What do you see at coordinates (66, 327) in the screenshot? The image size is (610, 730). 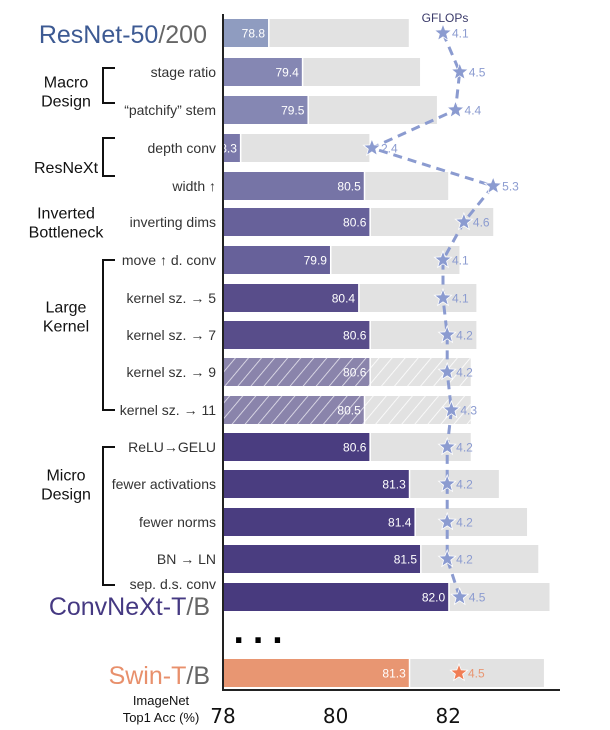 I see `group-label: Kernel` at bounding box center [66, 327].